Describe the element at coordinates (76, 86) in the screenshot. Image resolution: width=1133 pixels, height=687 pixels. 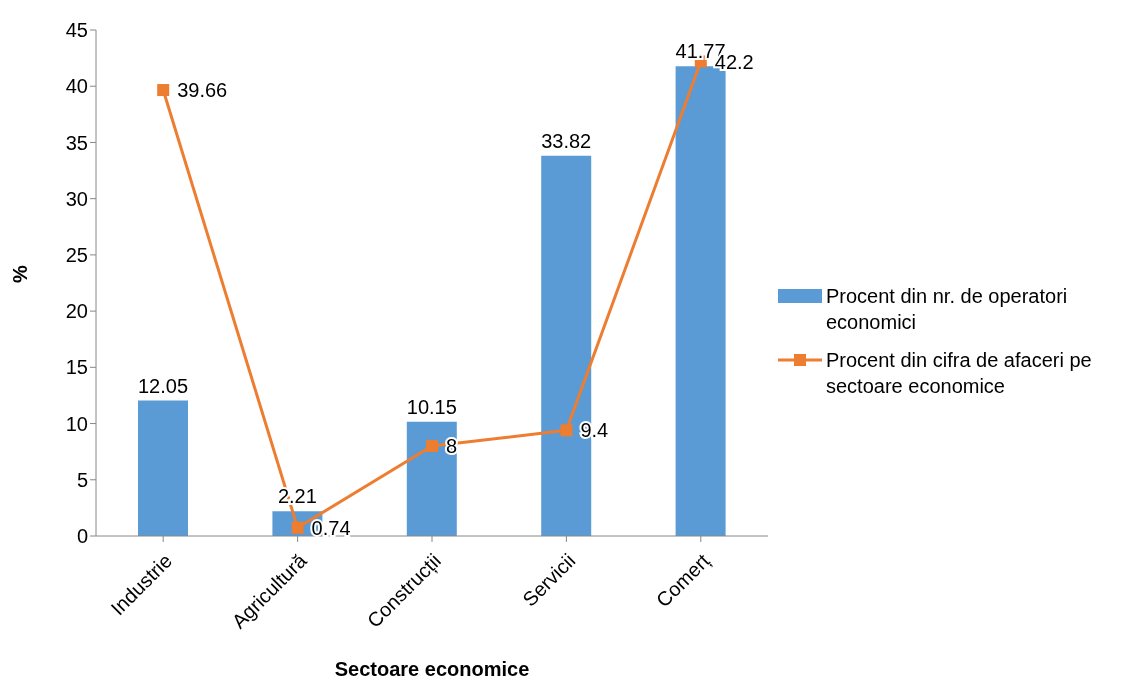
I see `y-tick-label: 40` at that location.